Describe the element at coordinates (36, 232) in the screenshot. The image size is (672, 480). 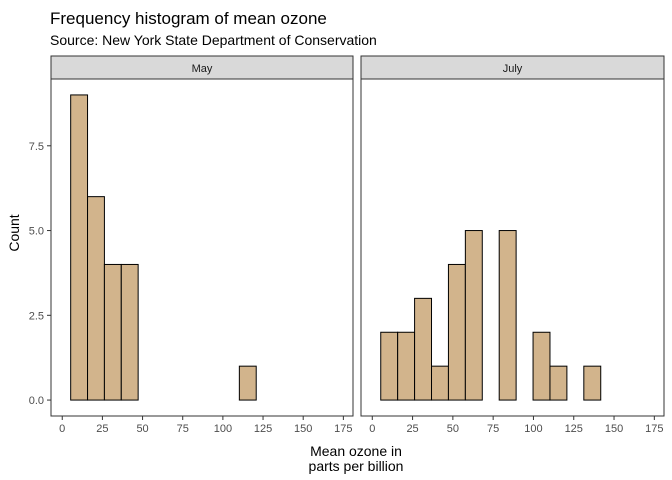
I see `y-tick-label: 5.0` at that location.